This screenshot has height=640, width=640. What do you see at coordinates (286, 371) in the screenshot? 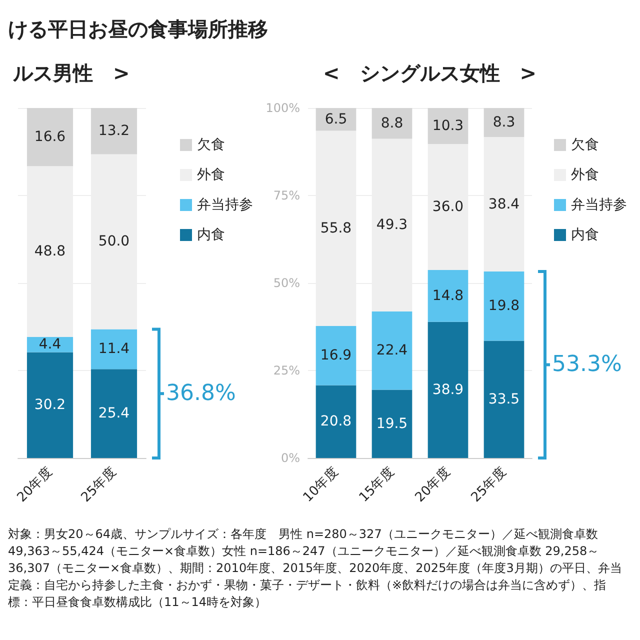
I see `y-tick-label: 25%` at bounding box center [286, 371].